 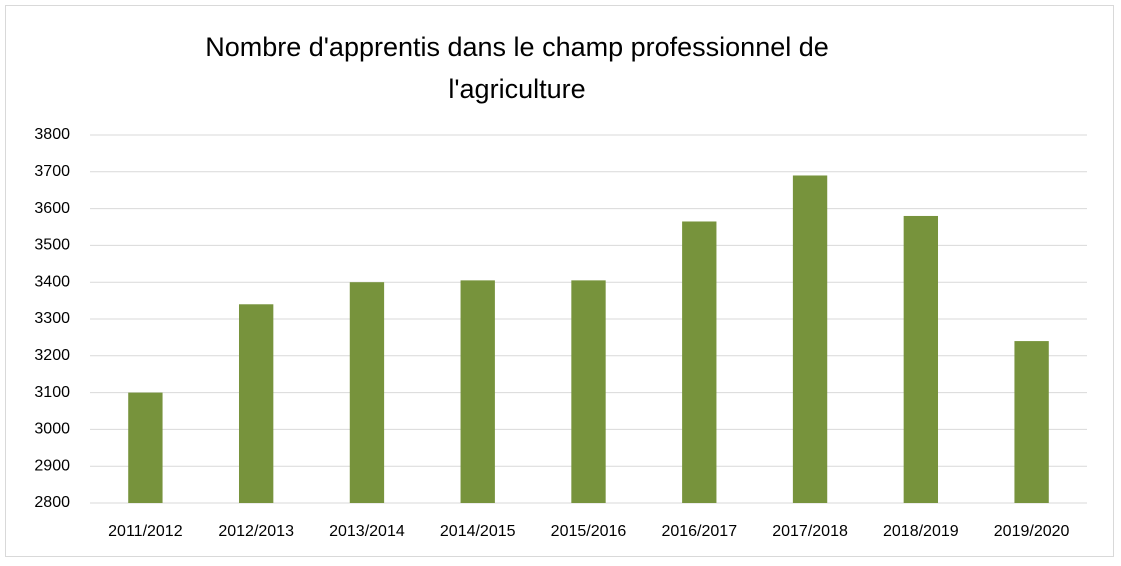 What do you see at coordinates (367, 531) in the screenshot?
I see `x-tick-label: 2013/2014` at bounding box center [367, 531].